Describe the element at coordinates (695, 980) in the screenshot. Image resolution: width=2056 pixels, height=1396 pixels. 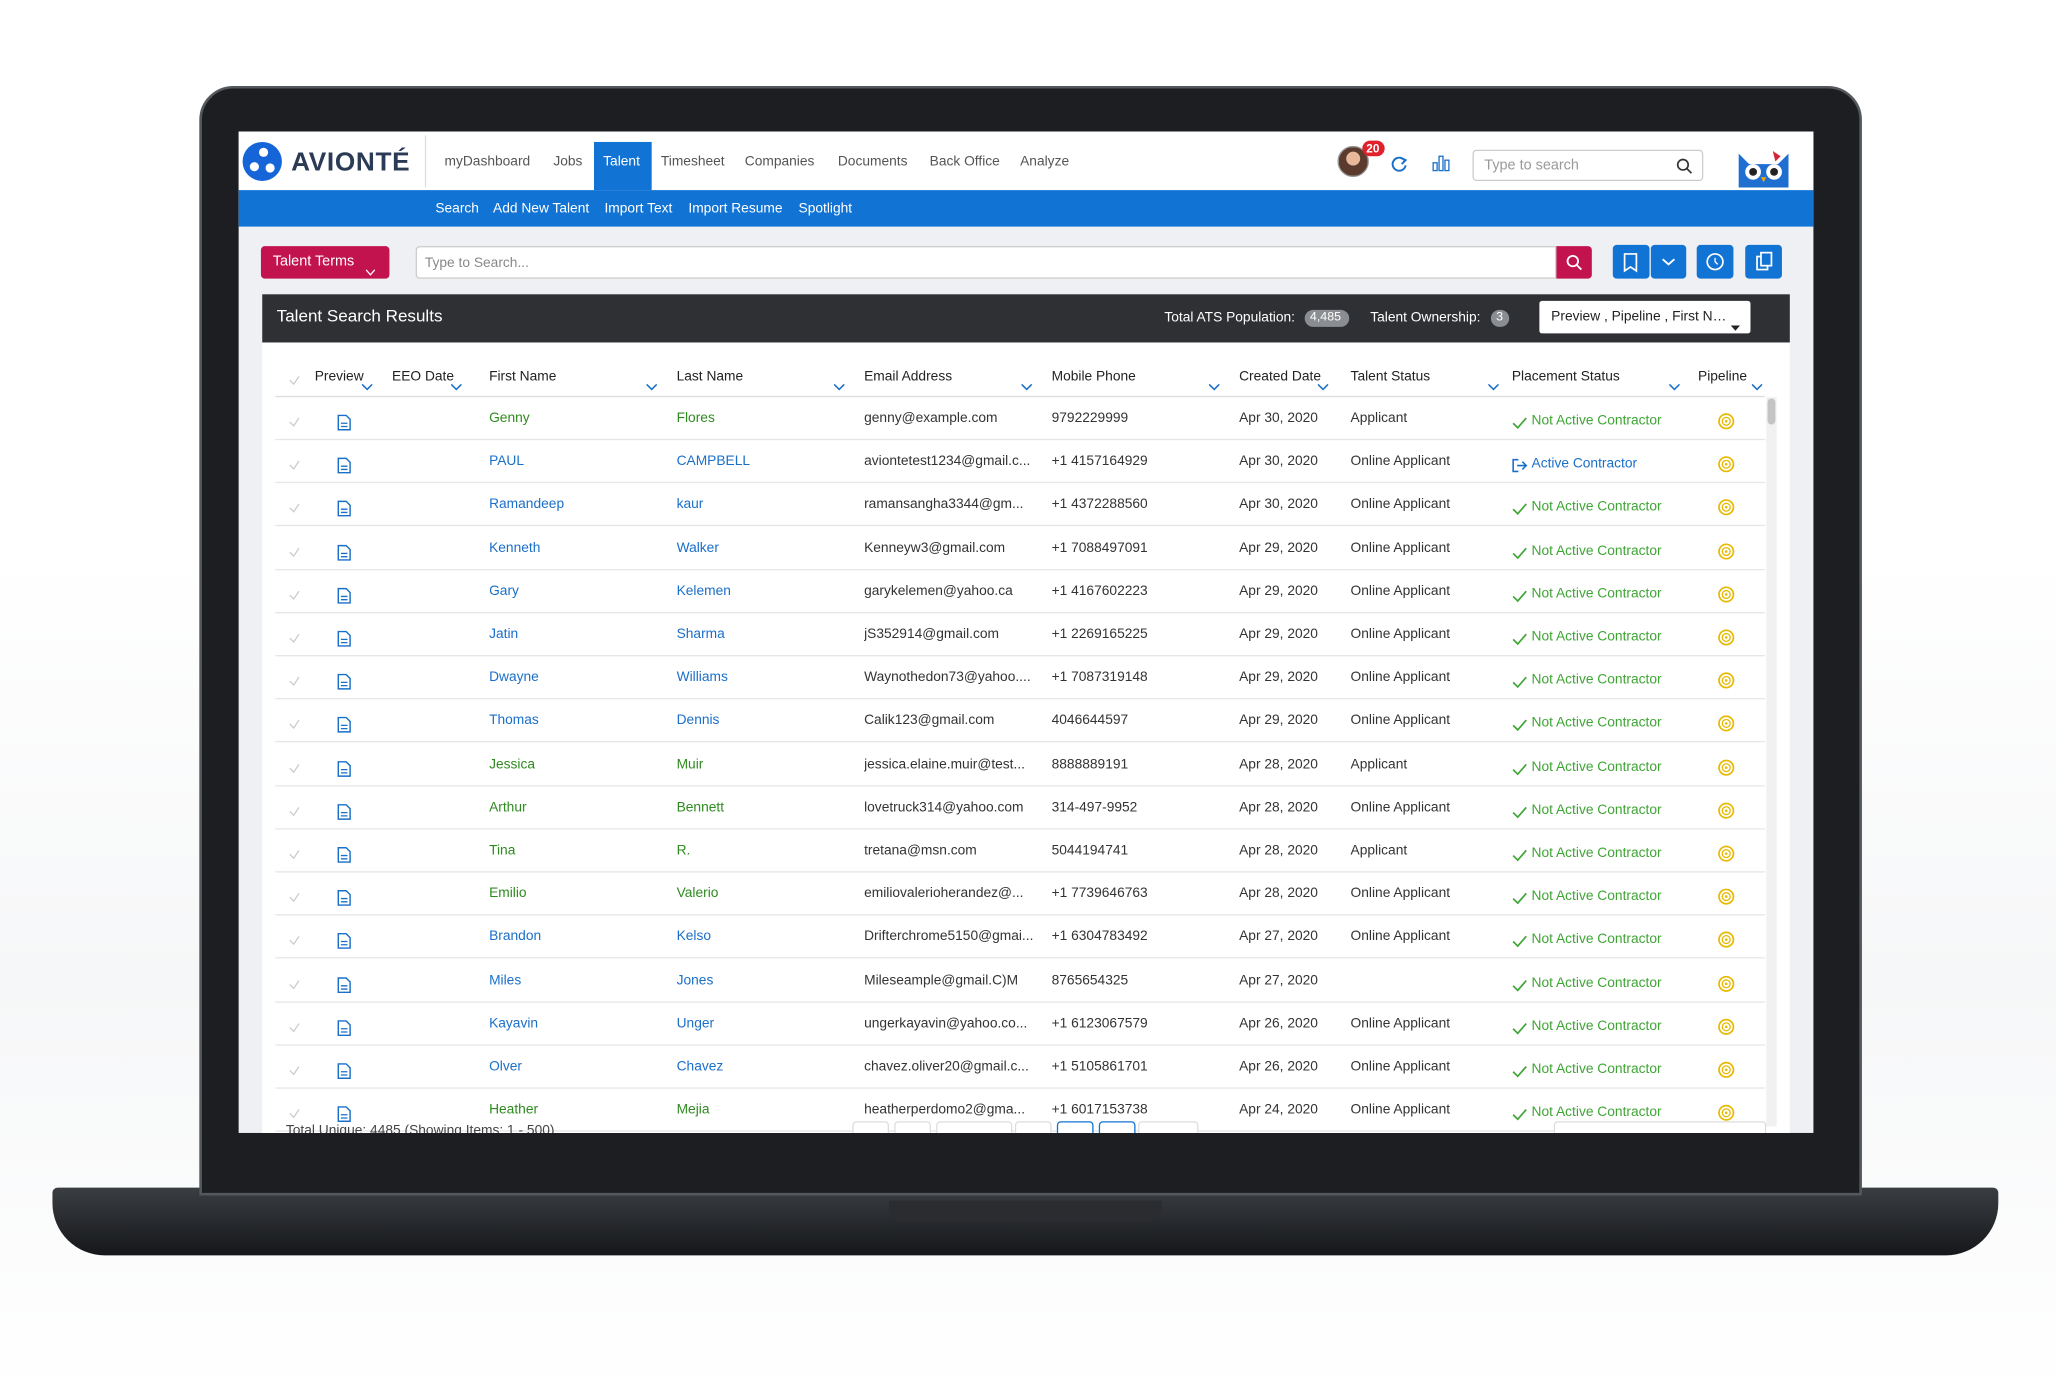
I see `last-name: Jones` at that location.